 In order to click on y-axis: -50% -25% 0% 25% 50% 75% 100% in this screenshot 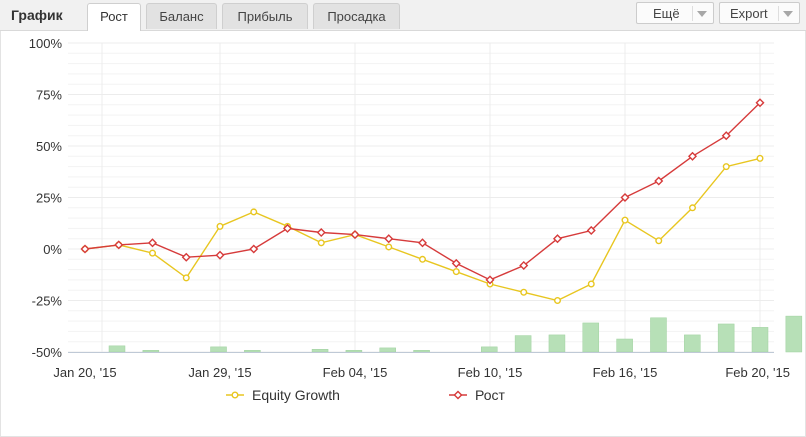, I will do `click(46, 198)`.